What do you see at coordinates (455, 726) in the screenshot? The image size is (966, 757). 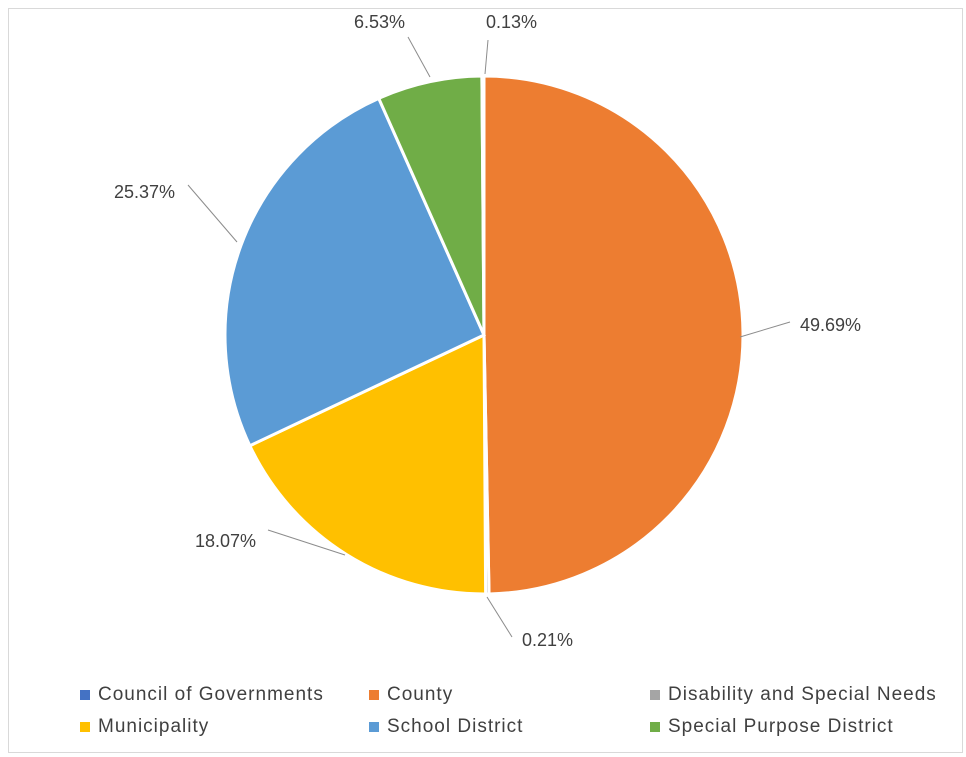 I see `legend-label: School District` at bounding box center [455, 726].